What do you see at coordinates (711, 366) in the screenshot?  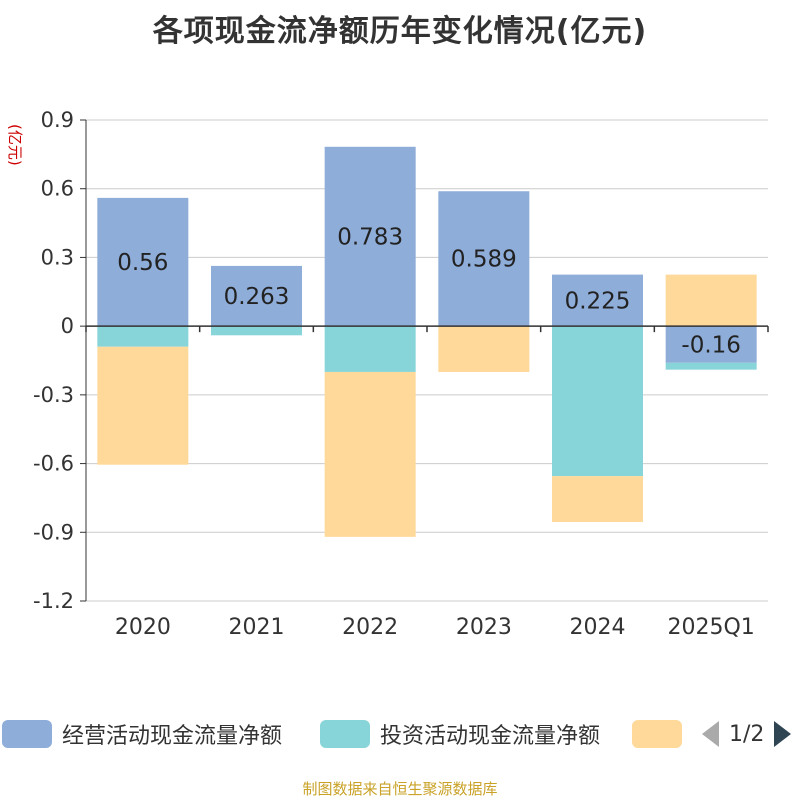 I see `bar-investing-2025Q1` at bounding box center [711, 366].